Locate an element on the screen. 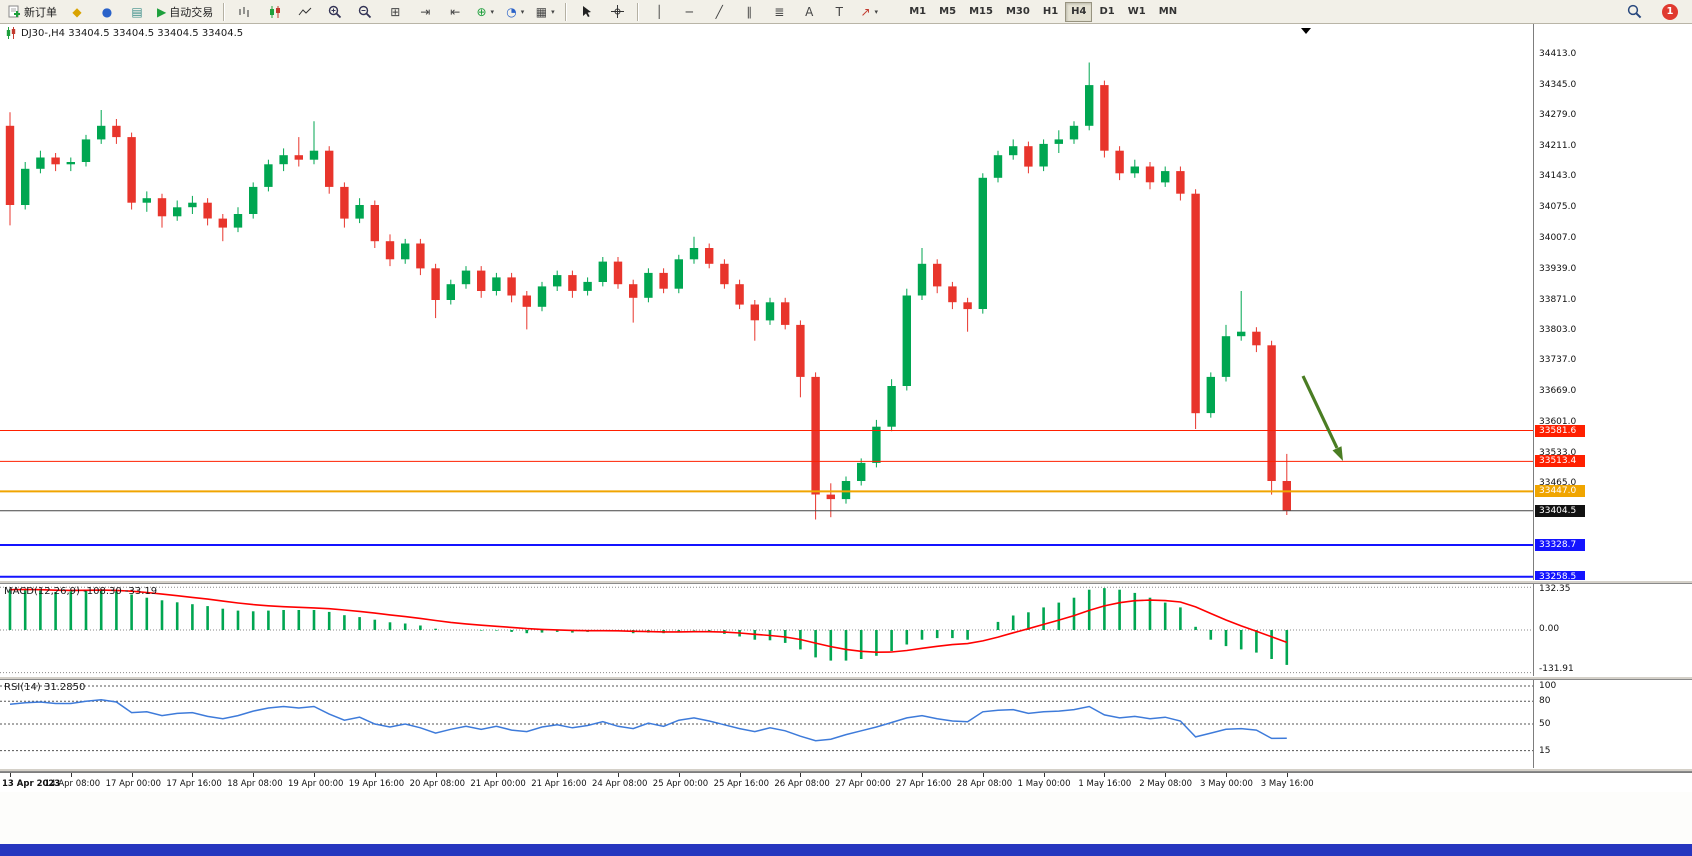  indicators-button: ⊕ ▾ is located at coordinates (485, 12).